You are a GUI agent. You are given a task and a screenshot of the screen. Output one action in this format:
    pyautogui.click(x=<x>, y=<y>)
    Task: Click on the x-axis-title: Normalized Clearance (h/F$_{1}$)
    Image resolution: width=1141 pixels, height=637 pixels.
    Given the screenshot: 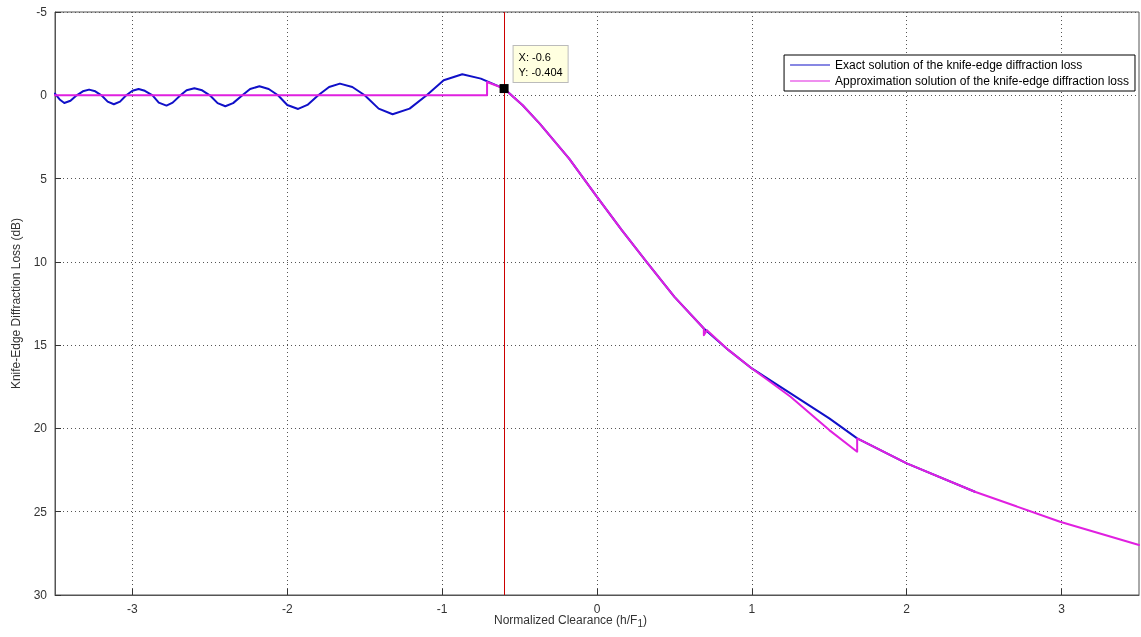 What is the action you would take?
    pyautogui.click(x=570, y=621)
    